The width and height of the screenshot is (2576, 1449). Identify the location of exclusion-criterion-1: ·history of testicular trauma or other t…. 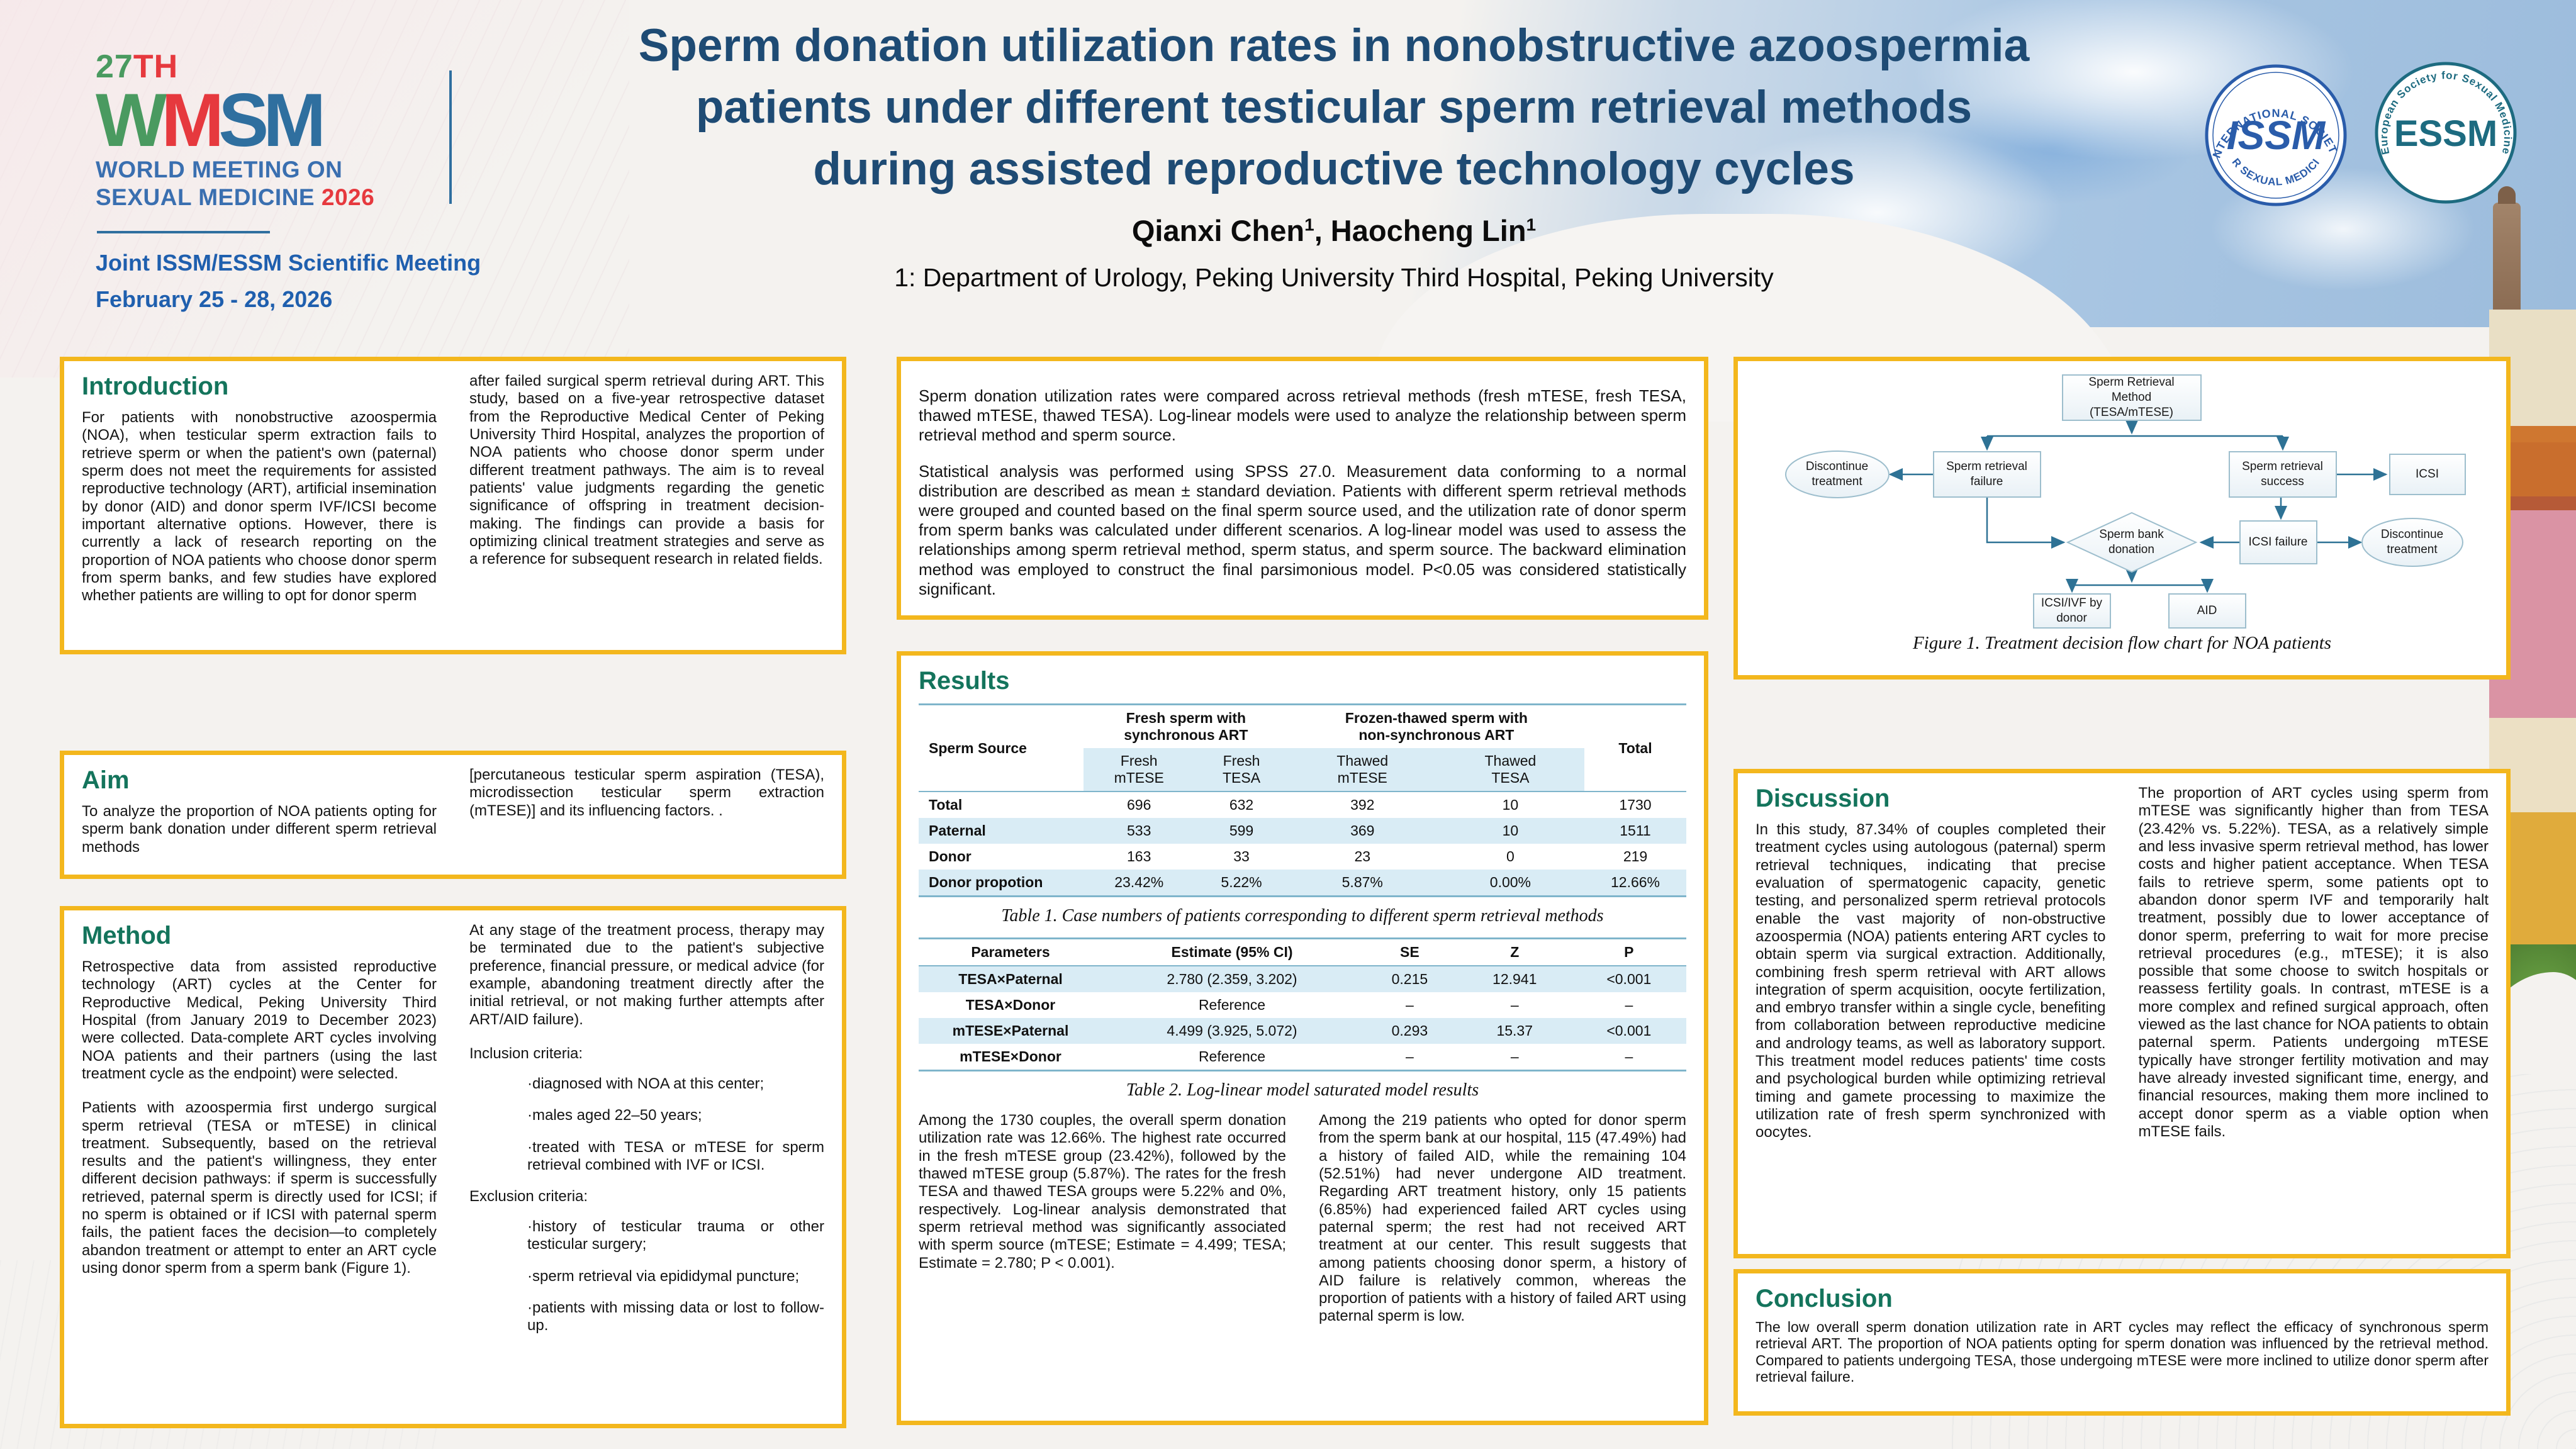
(675, 1235).